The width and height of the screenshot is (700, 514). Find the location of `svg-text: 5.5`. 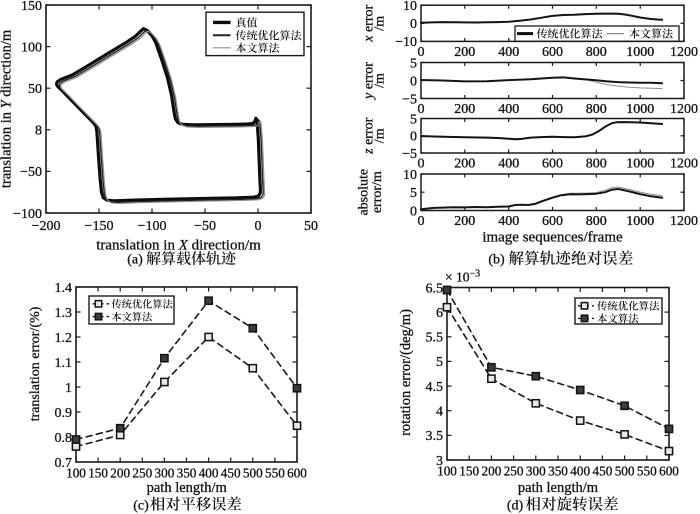

svg-text: 5.5 is located at coordinates (435, 338).